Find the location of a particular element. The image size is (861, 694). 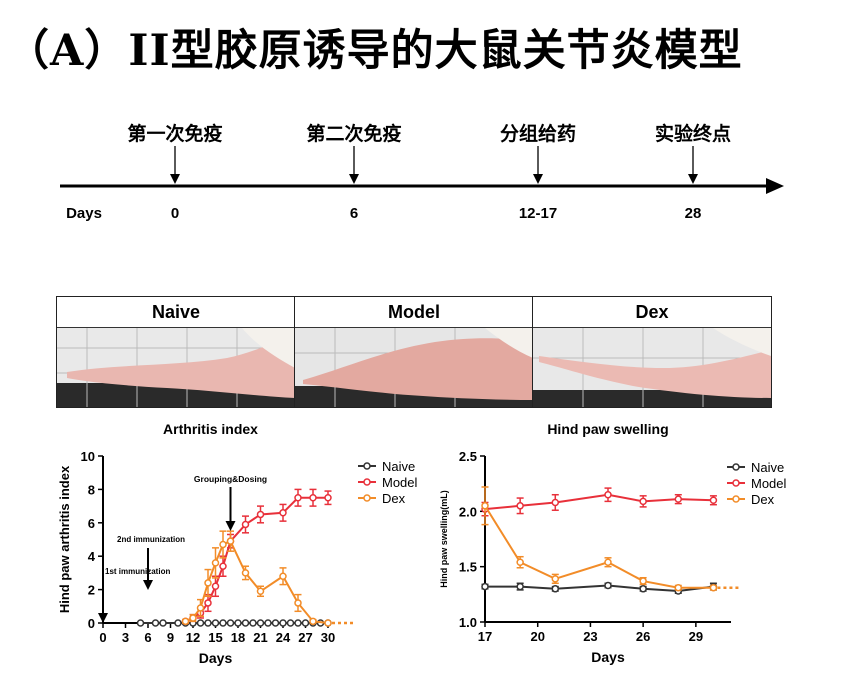

x-tick-label: 17 is located at coordinates (485, 636).